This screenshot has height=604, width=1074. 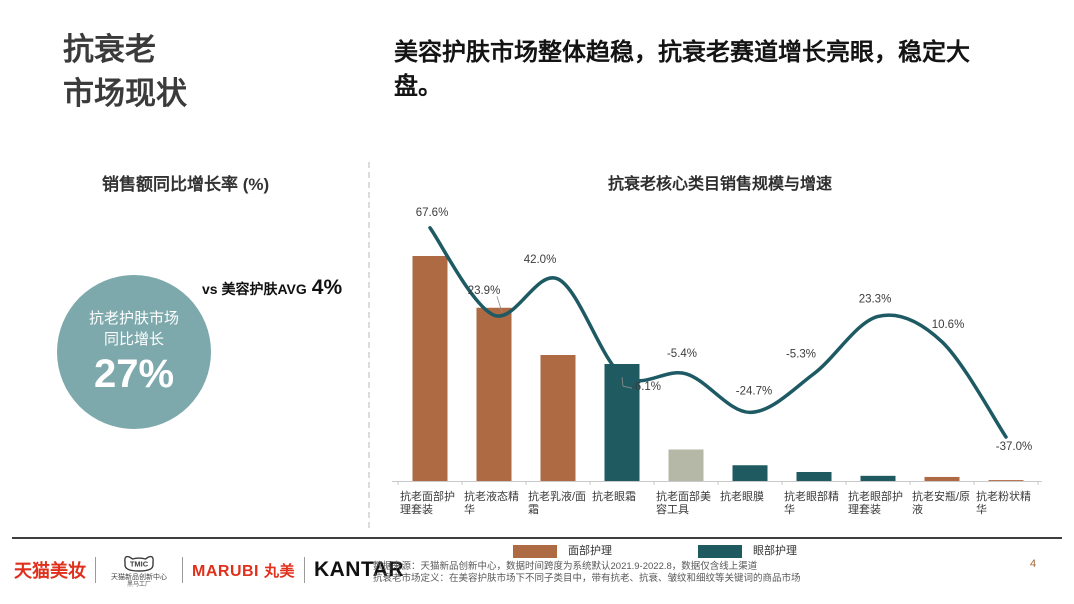 I want to click on tmic-logo: TMIC 天猫新品创新中心 黑马工厂, so click(x=139, y=570).